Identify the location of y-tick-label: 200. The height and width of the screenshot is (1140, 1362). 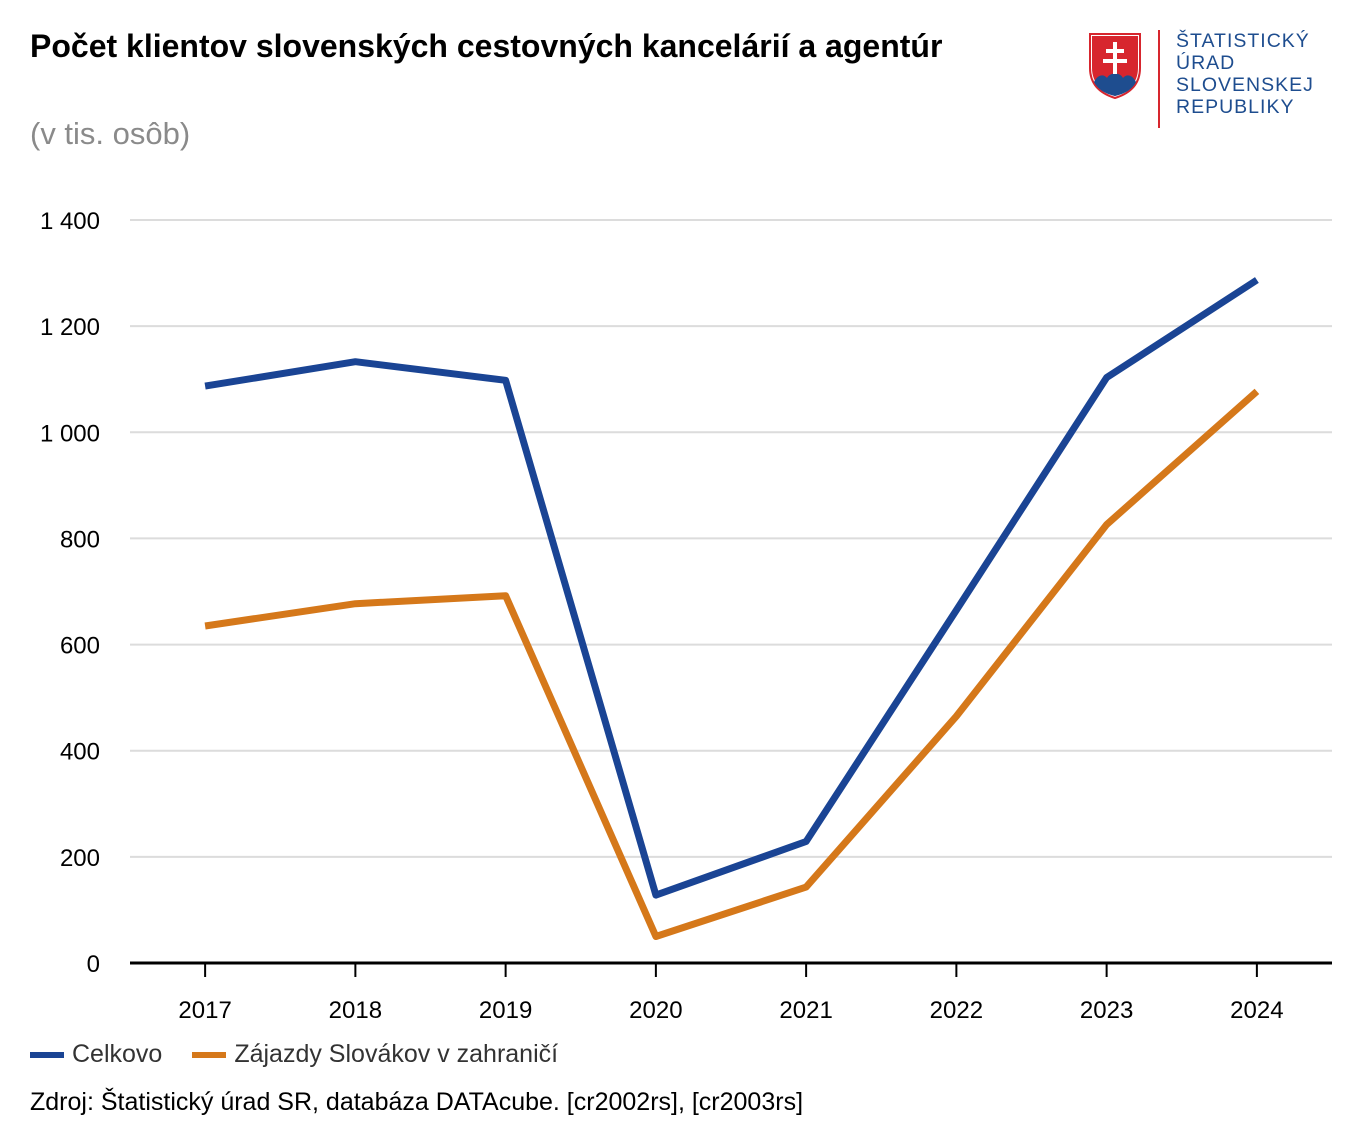
(80, 858).